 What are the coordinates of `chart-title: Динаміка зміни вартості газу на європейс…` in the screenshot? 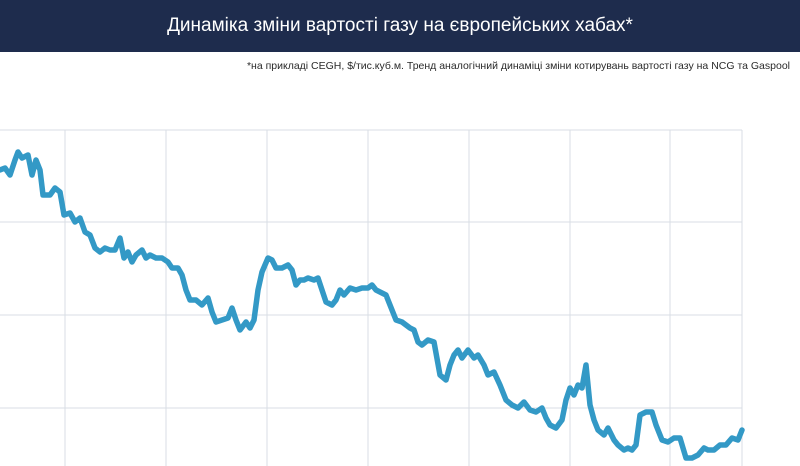 It's located at (400, 26).